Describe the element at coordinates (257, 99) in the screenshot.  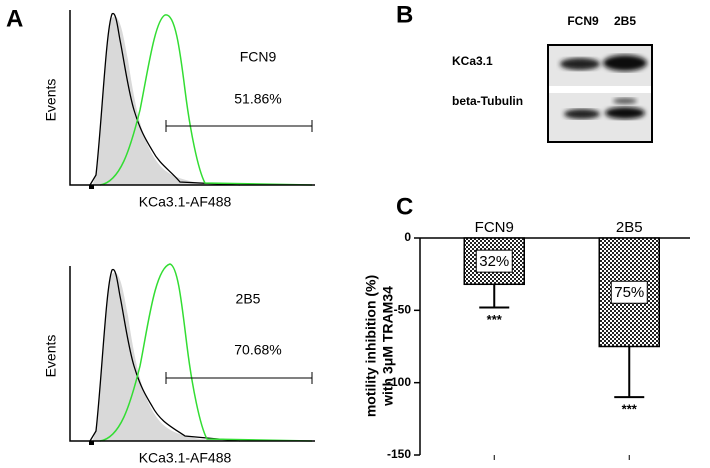
I see `gate-percent: 51.86%` at that location.